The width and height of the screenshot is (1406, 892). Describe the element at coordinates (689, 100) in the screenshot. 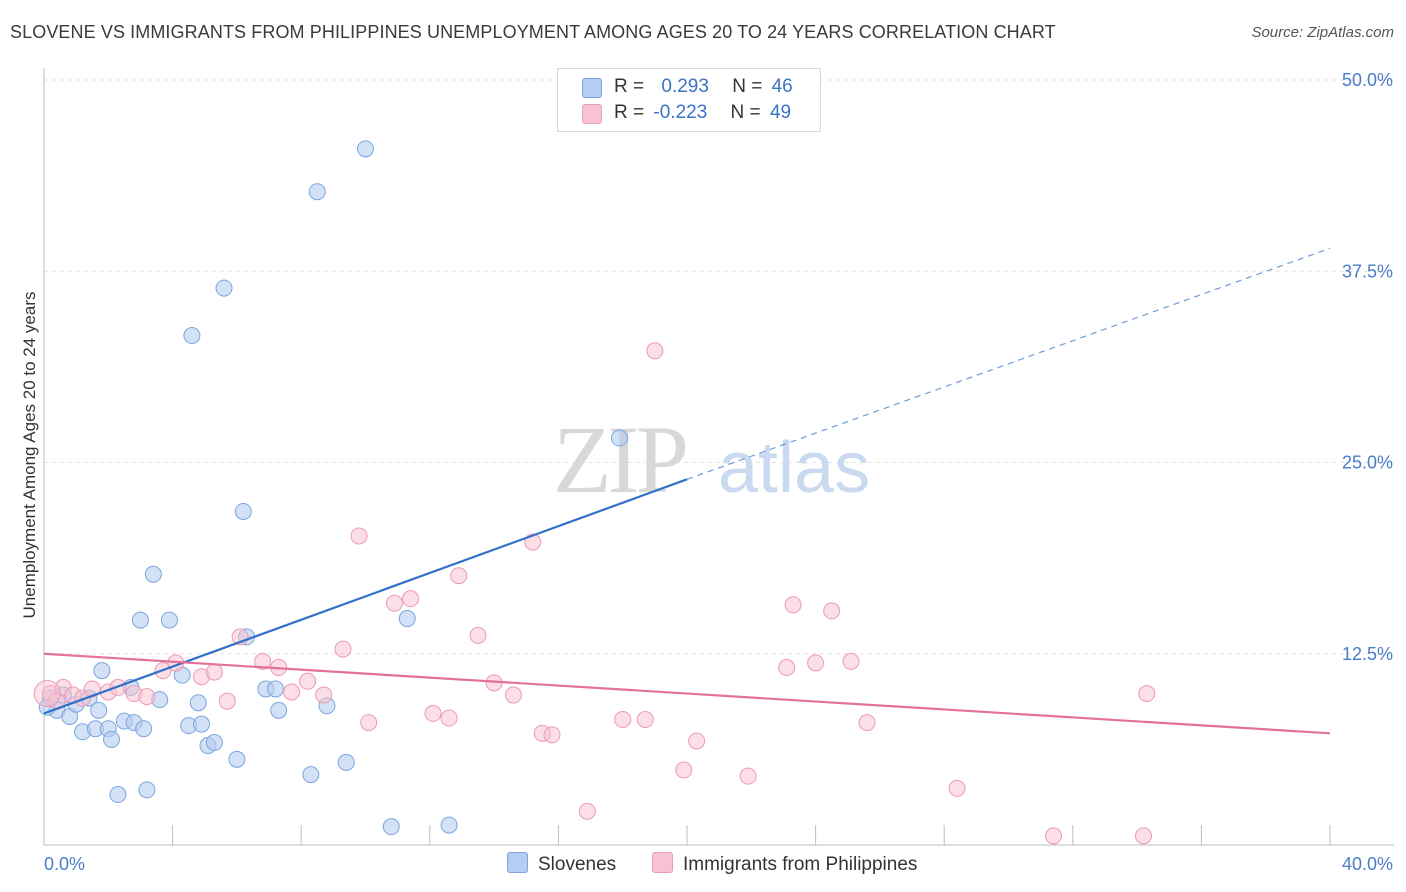

I see `correlation-legend: R = 0.293 N = 46 R = -0.223 N = 49` at that location.